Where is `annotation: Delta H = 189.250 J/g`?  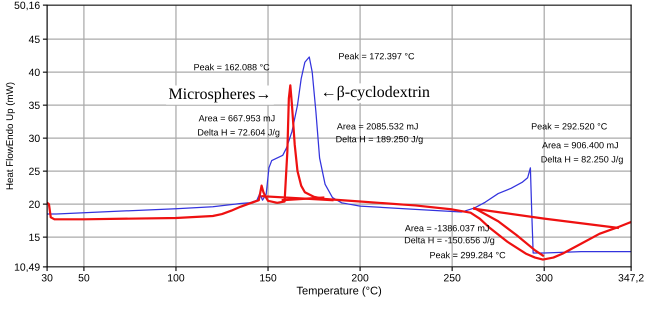 annotation: Delta H = 189.250 J/g is located at coordinates (379, 140).